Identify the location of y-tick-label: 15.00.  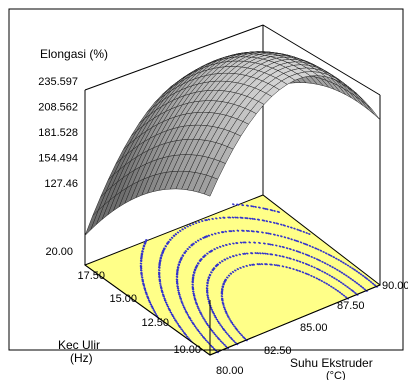
(123, 299).